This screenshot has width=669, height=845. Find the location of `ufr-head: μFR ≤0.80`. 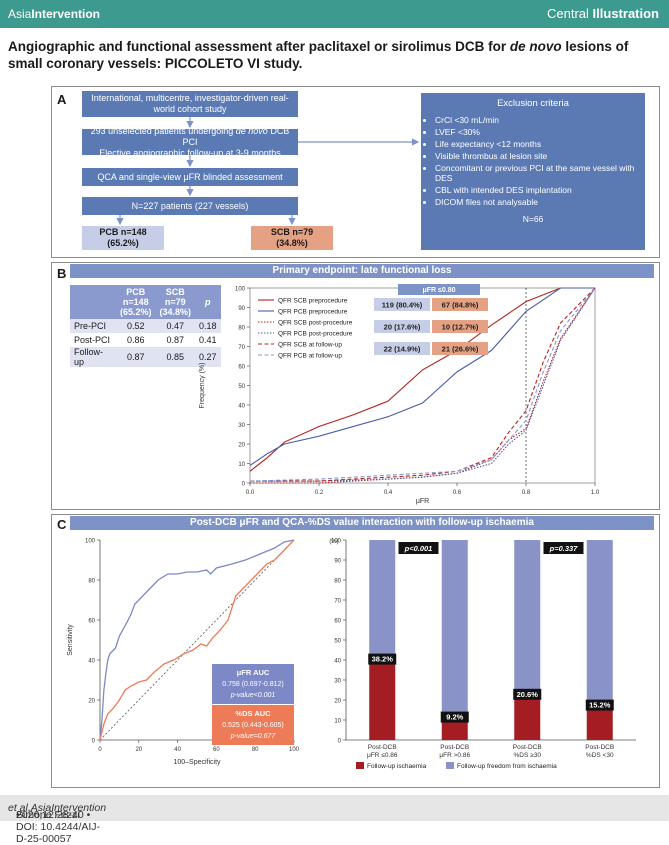

ufr-head: μFR ≤0.80 is located at coordinates (438, 290).